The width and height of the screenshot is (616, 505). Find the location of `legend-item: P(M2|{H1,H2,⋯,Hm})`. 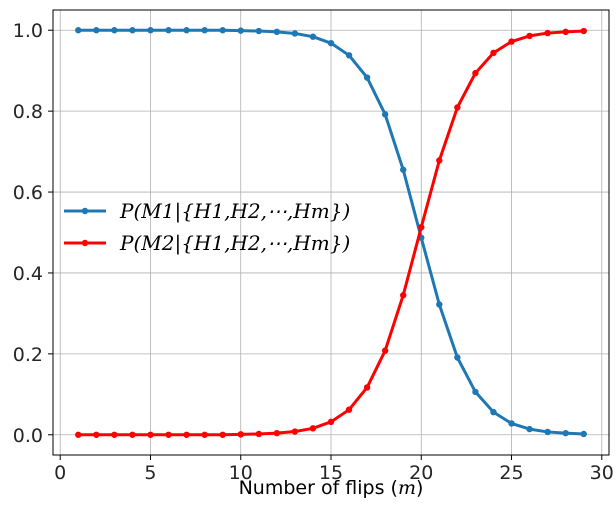

legend-item: P(M2|{H1,H2,⋯,Hm}) is located at coordinates (207, 243).